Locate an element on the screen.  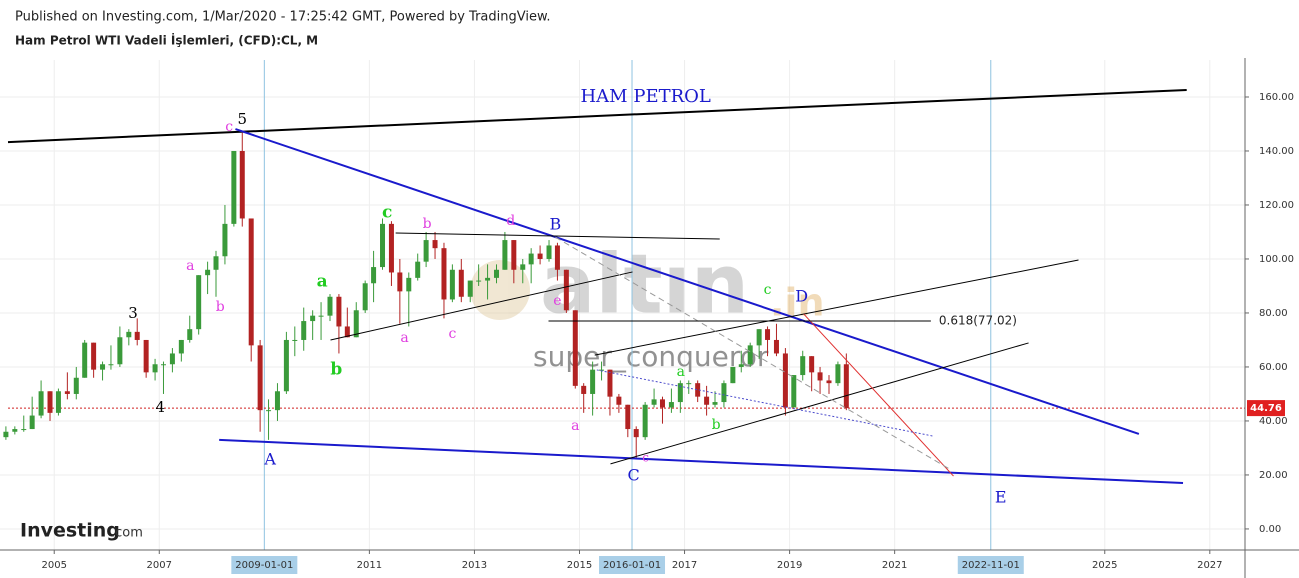
wave-label: b is located at coordinates (427, 224).